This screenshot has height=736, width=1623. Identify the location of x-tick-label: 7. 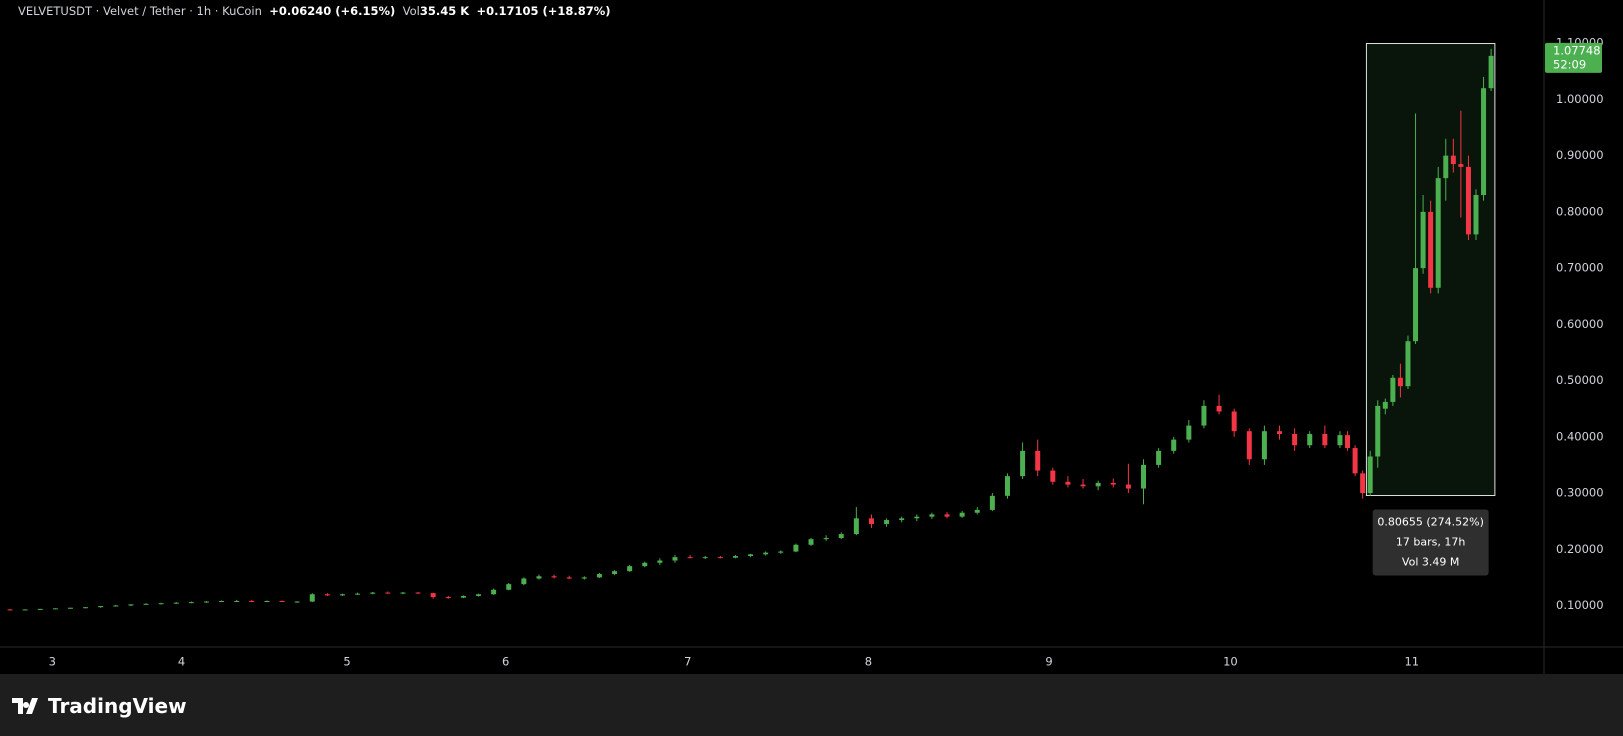
(687, 662).